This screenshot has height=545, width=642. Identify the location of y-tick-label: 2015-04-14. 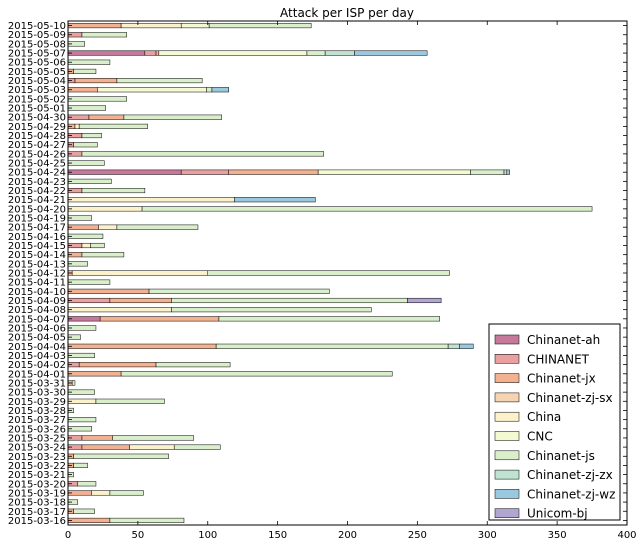
(37, 255).